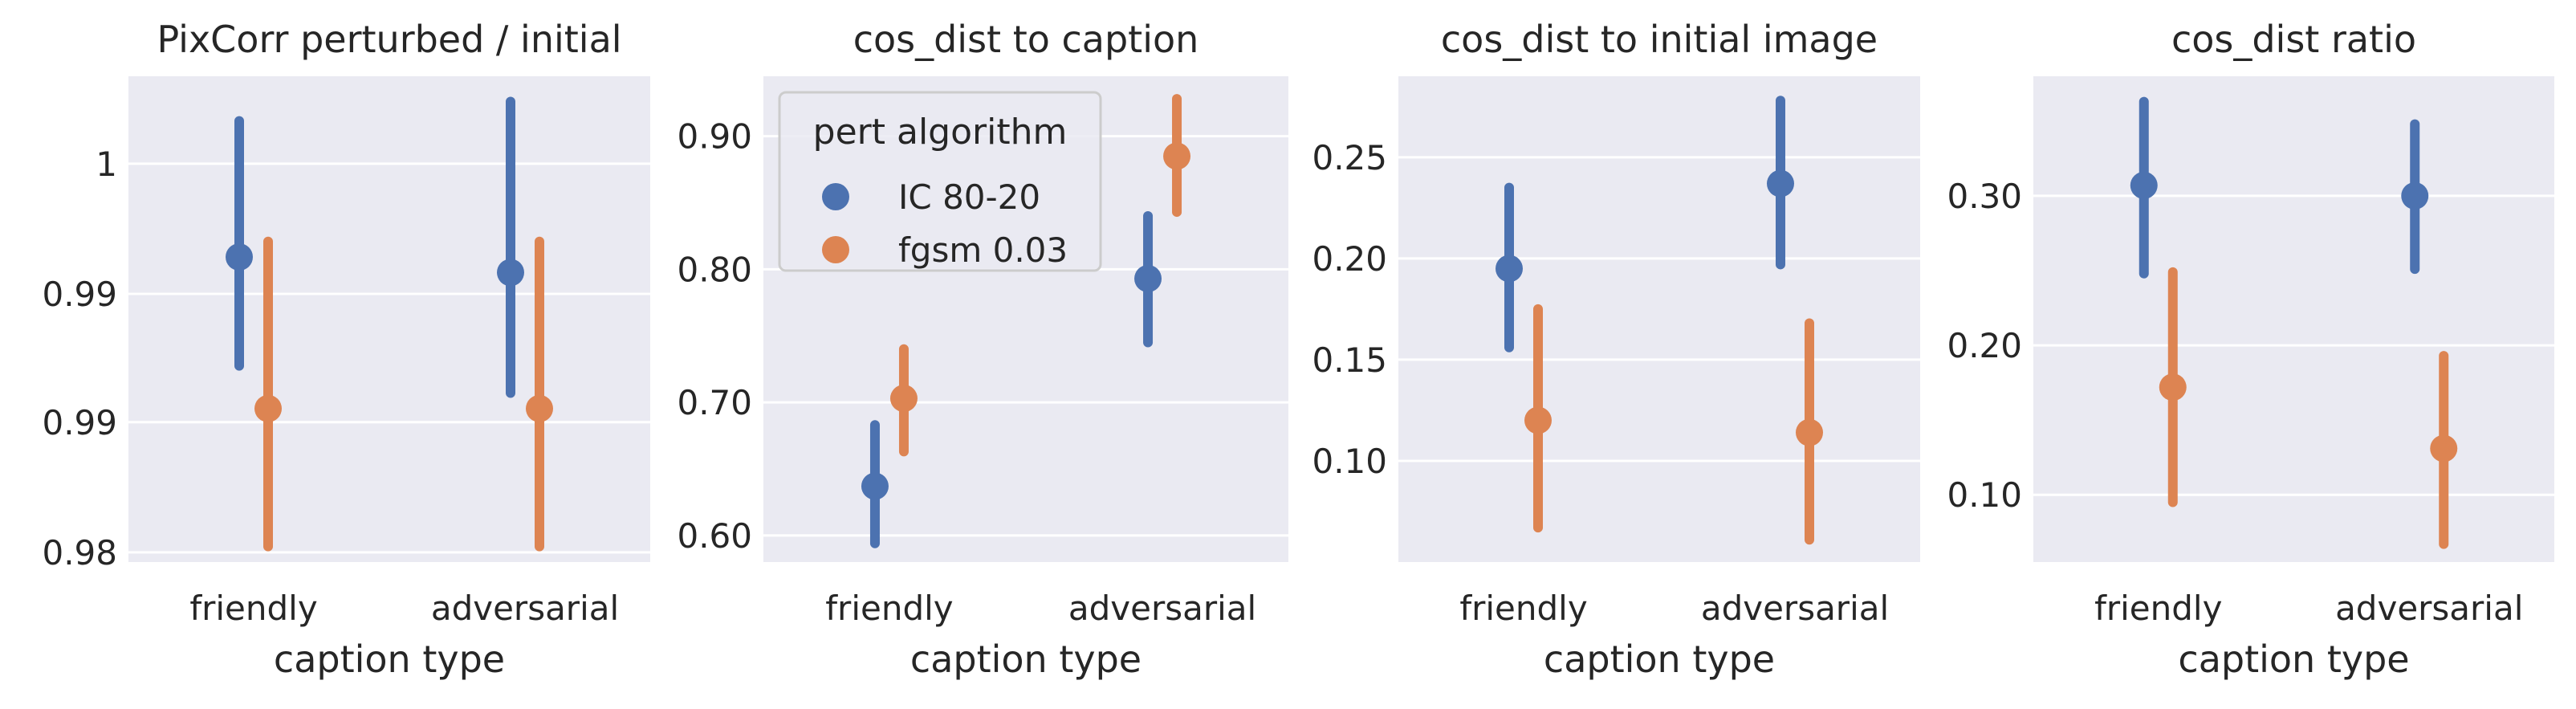 Image resolution: width=2576 pixels, height=709 pixels. I want to click on y-tick-label: 0.98, so click(79, 553).